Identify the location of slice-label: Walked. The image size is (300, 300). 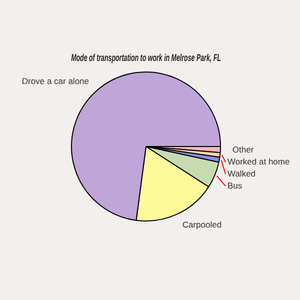
(242, 173).